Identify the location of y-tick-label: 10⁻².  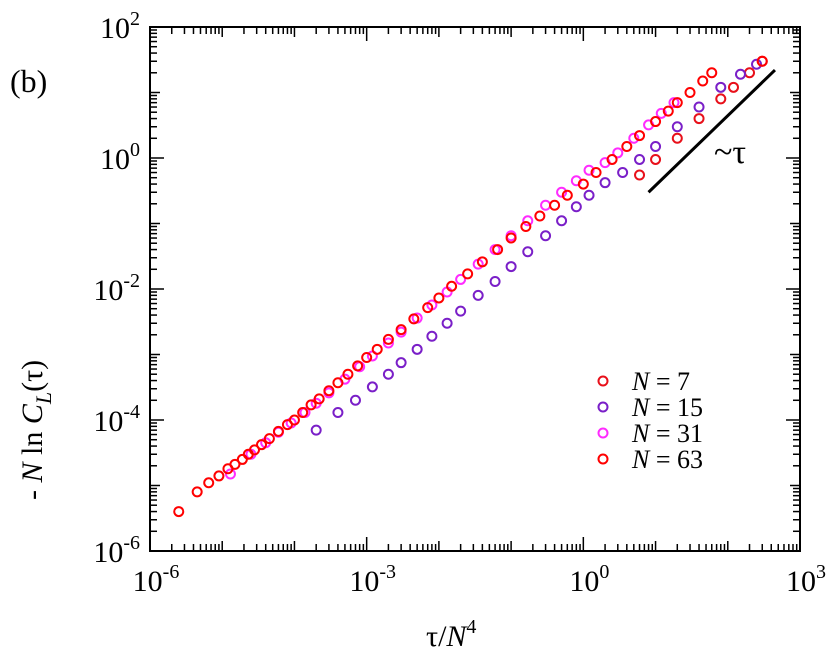
(116, 288).